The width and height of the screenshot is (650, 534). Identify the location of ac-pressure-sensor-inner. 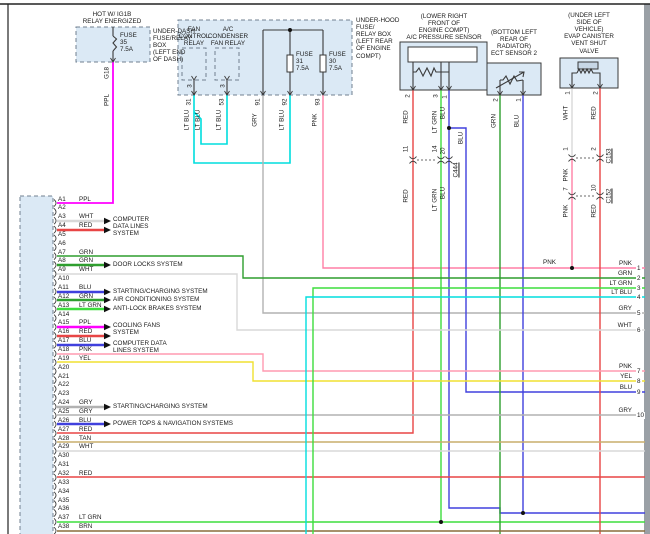
(442, 54).